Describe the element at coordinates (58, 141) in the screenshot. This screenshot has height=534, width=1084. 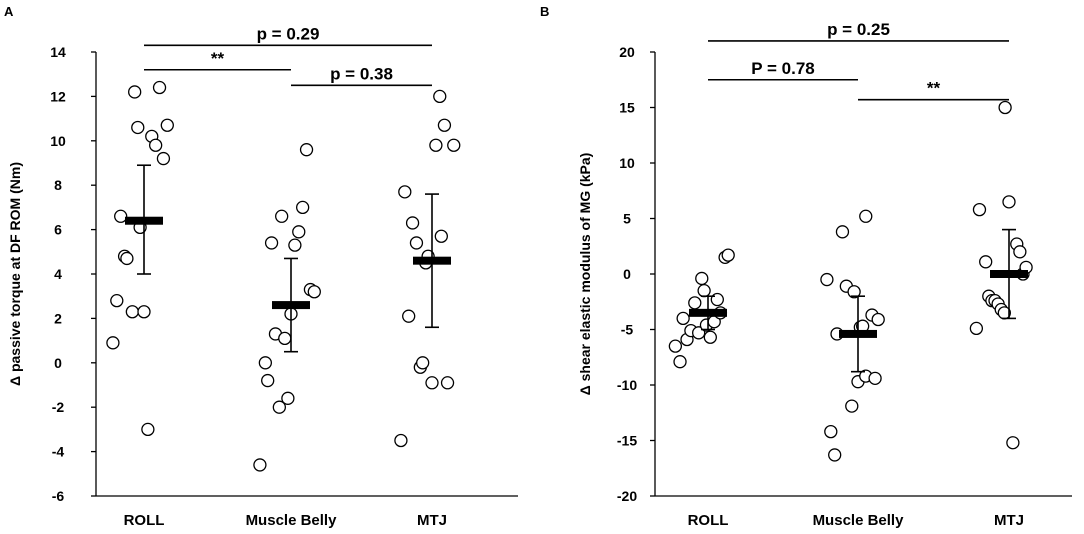
I see `panel-a-y-tick-label: 10` at that location.